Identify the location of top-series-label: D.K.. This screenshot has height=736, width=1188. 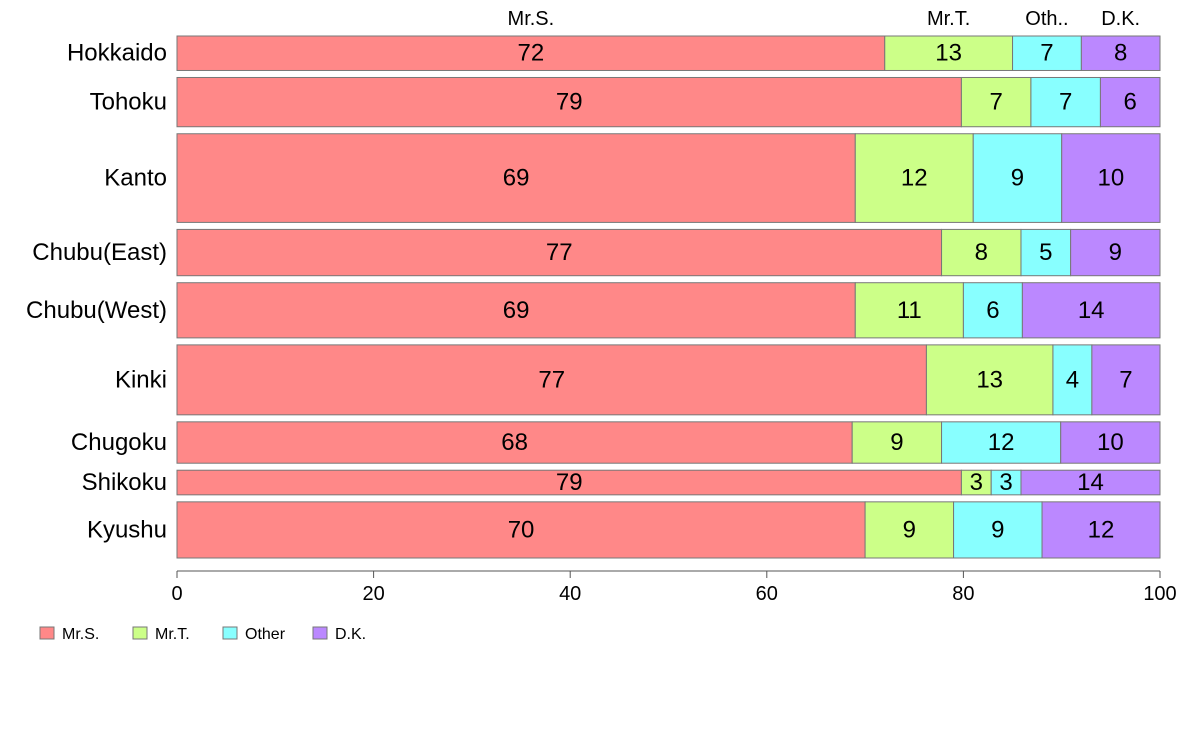
(1120, 19).